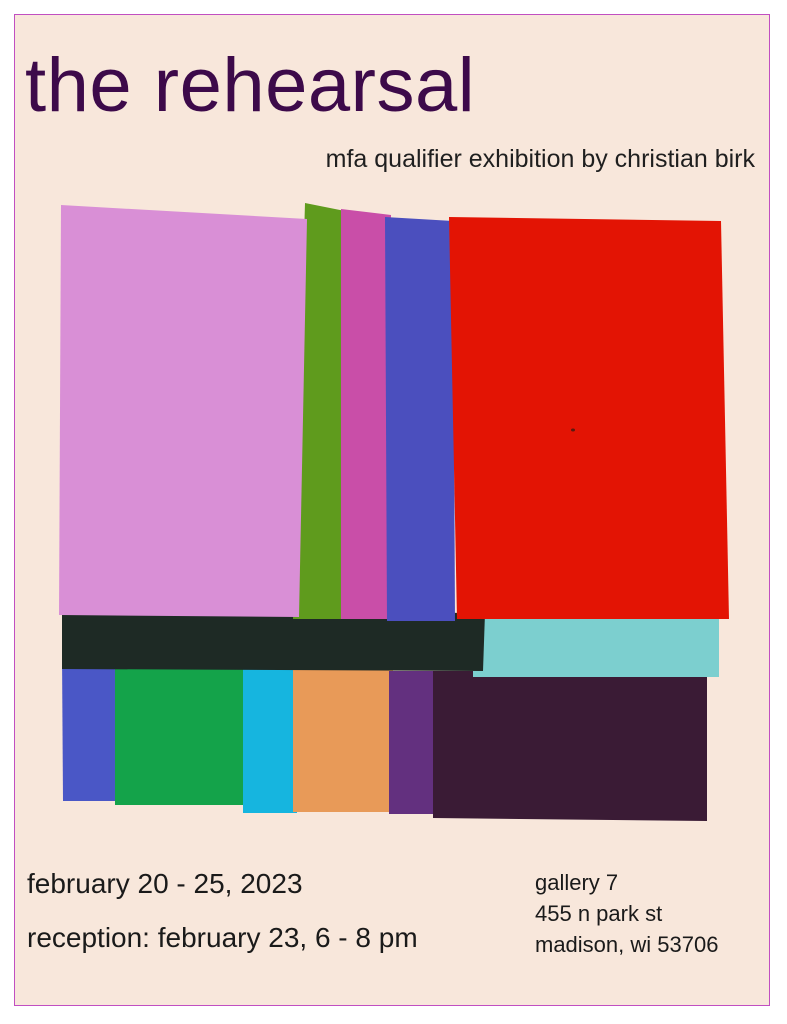  I want to click on poster-title: the rehearsal, so click(250, 85).